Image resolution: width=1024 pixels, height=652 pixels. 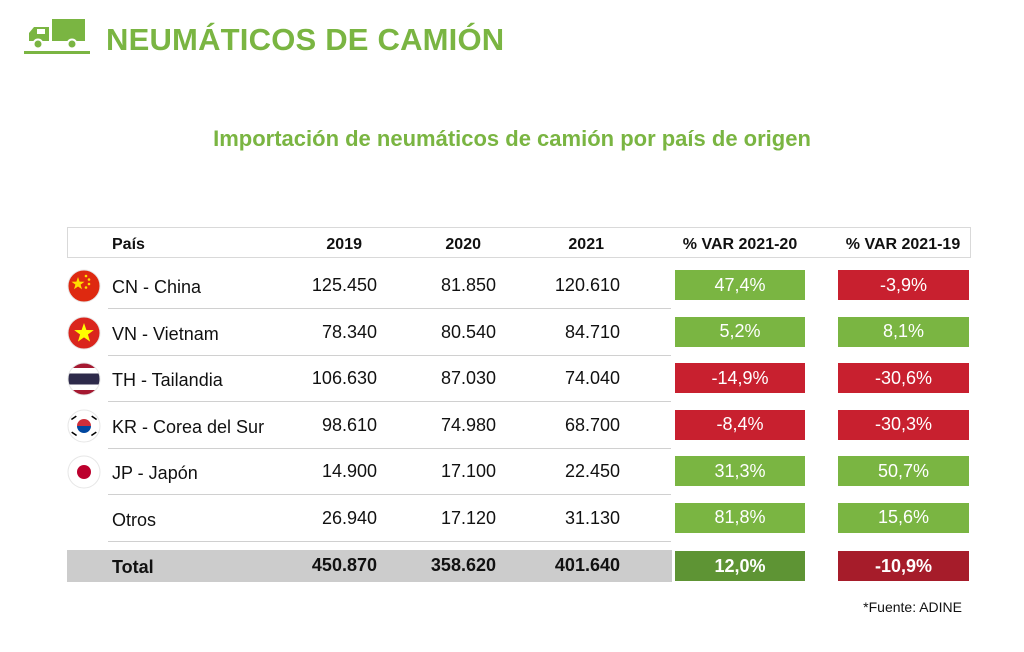 What do you see at coordinates (84, 472) in the screenshot?
I see `jp-flag-icon` at bounding box center [84, 472].